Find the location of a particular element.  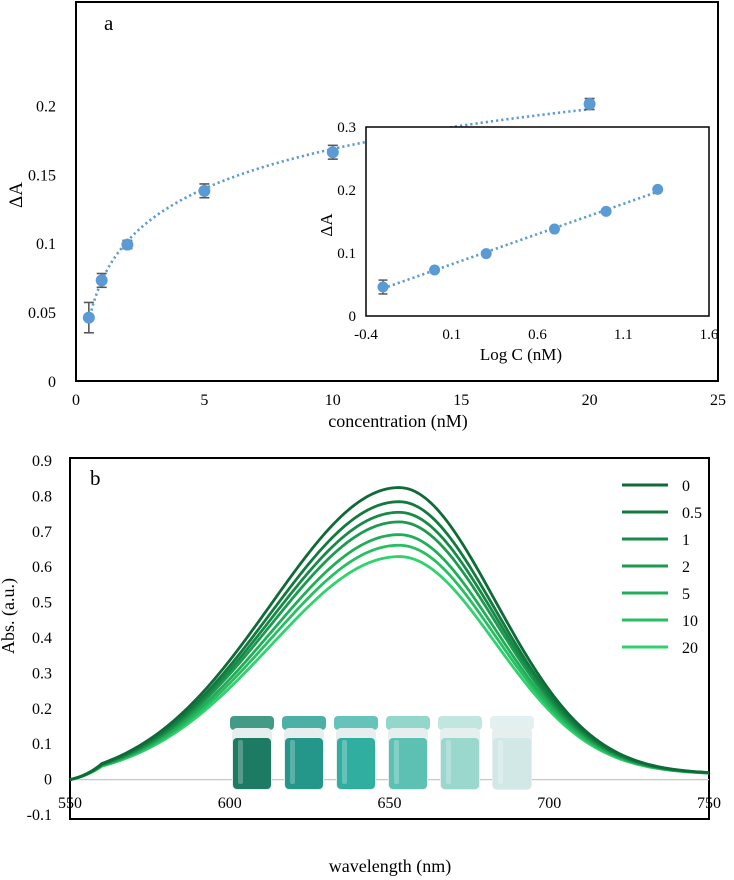

panel-a-y-tick-label: 0.2 is located at coordinates (46, 106).